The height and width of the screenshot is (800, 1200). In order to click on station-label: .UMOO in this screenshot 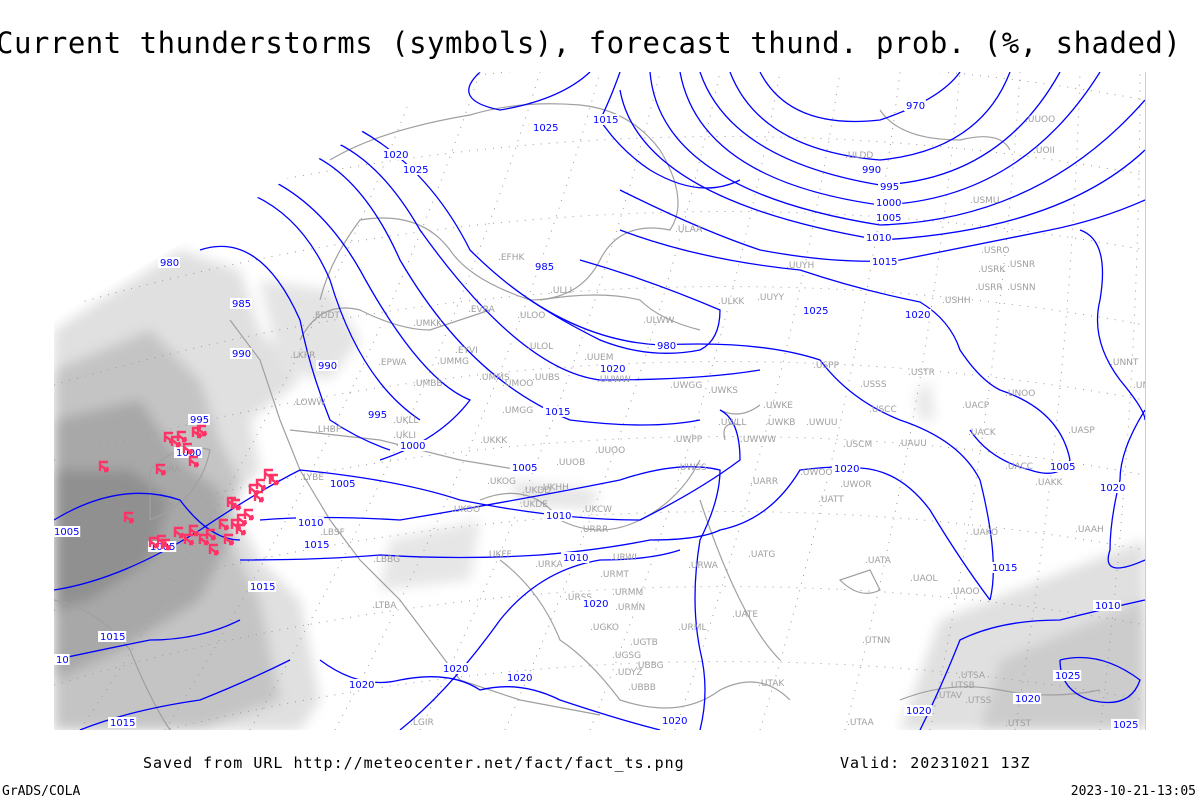, I will do `click(517, 384)`.